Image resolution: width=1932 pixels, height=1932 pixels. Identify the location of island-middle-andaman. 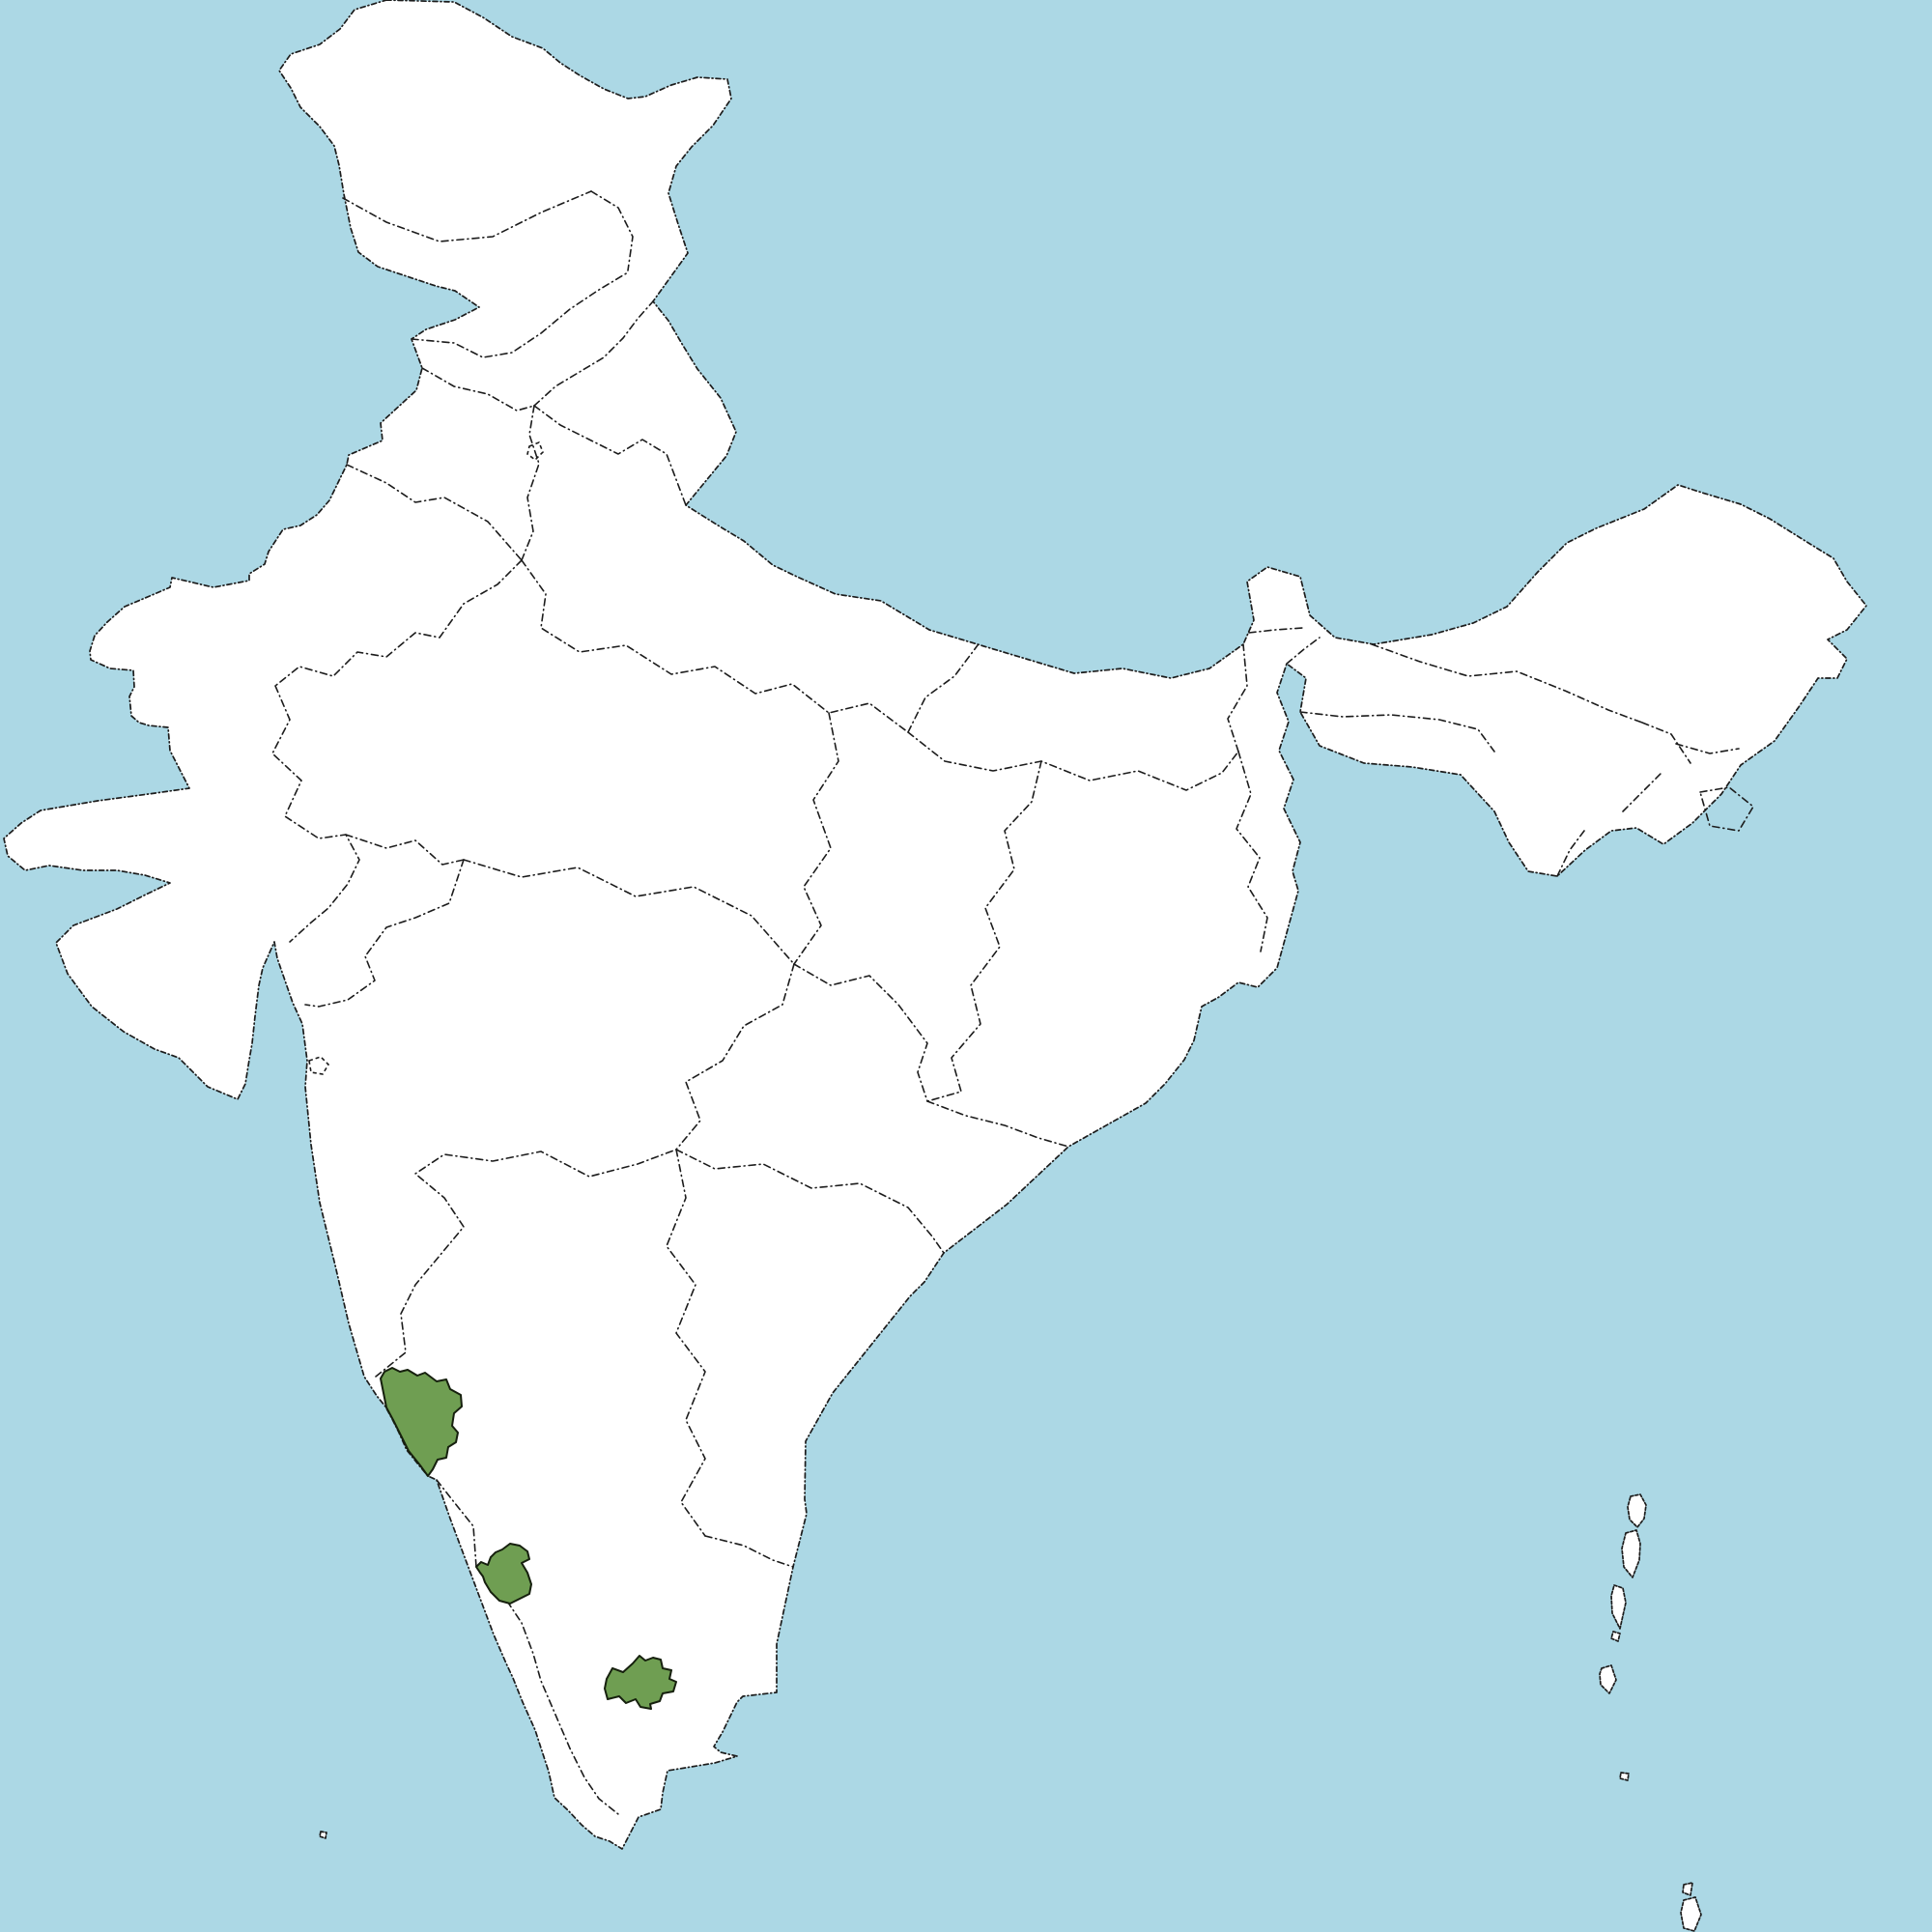
(1631, 1553).